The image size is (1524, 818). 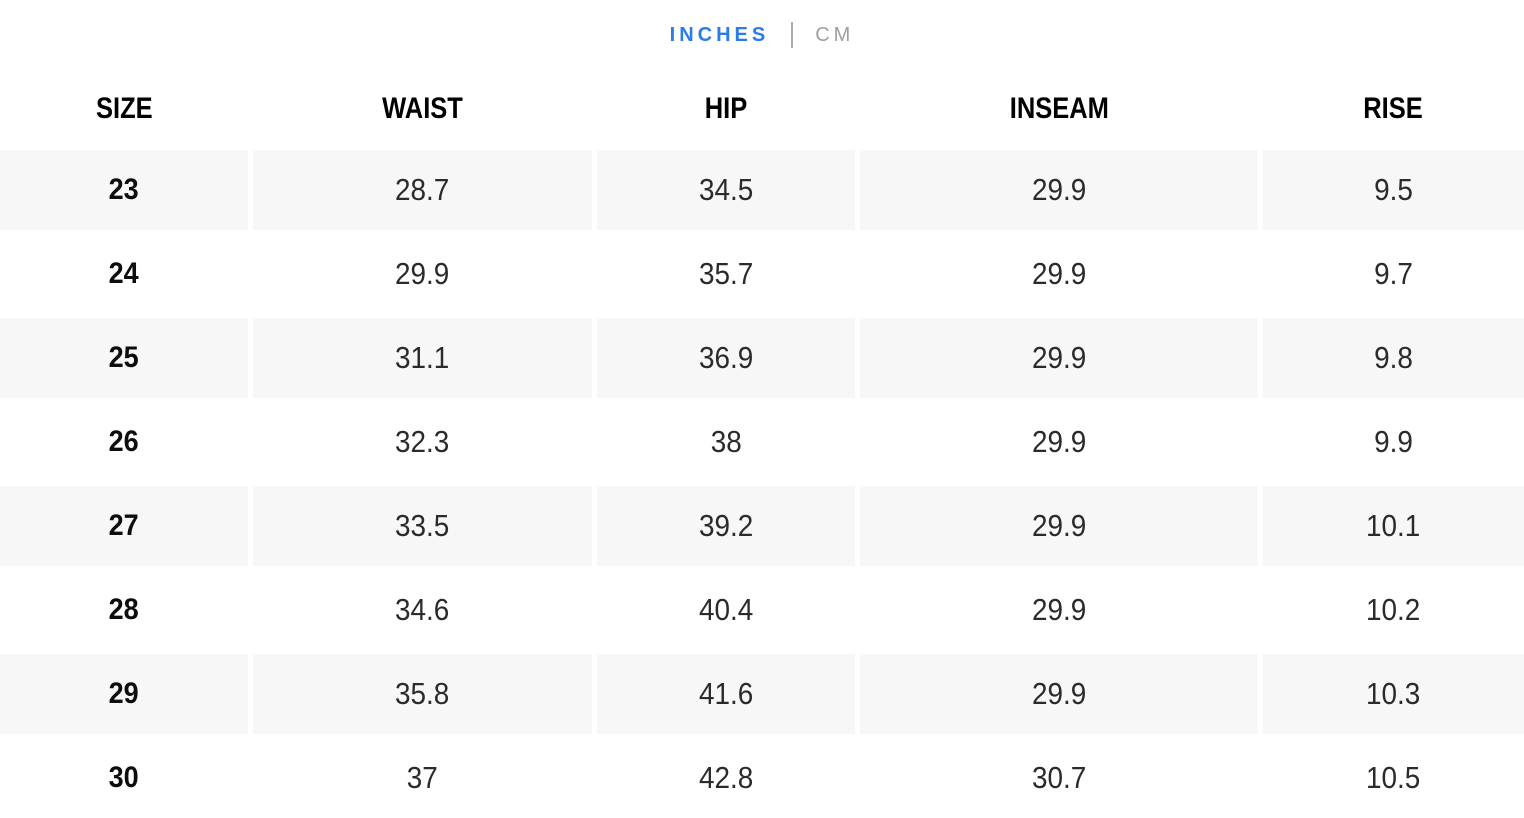 I want to click on cell-rise: 9.9, so click(x=1393, y=442).